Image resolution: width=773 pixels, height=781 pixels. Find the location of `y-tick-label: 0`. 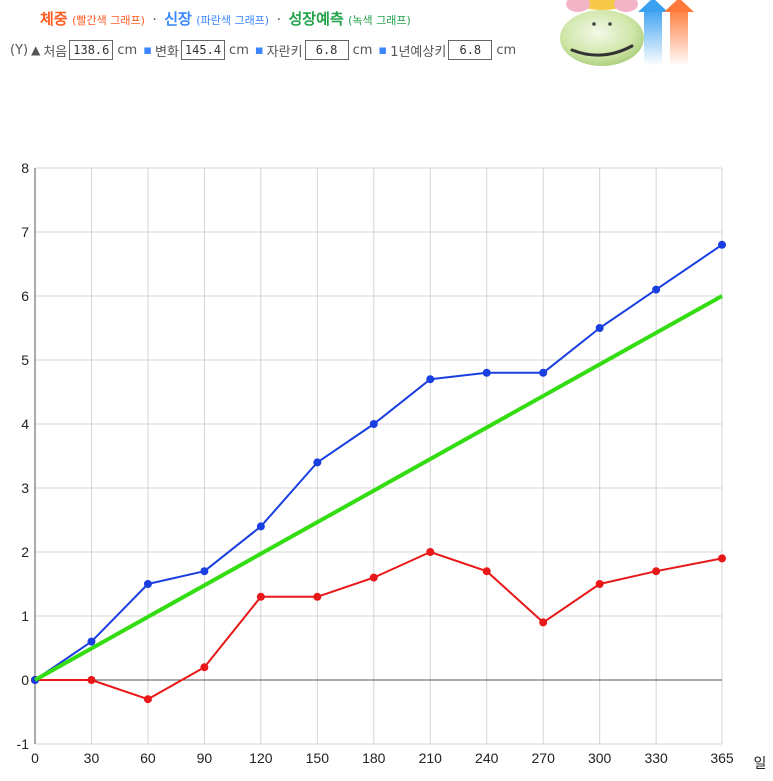

y-tick-label: 0 is located at coordinates (25, 680).